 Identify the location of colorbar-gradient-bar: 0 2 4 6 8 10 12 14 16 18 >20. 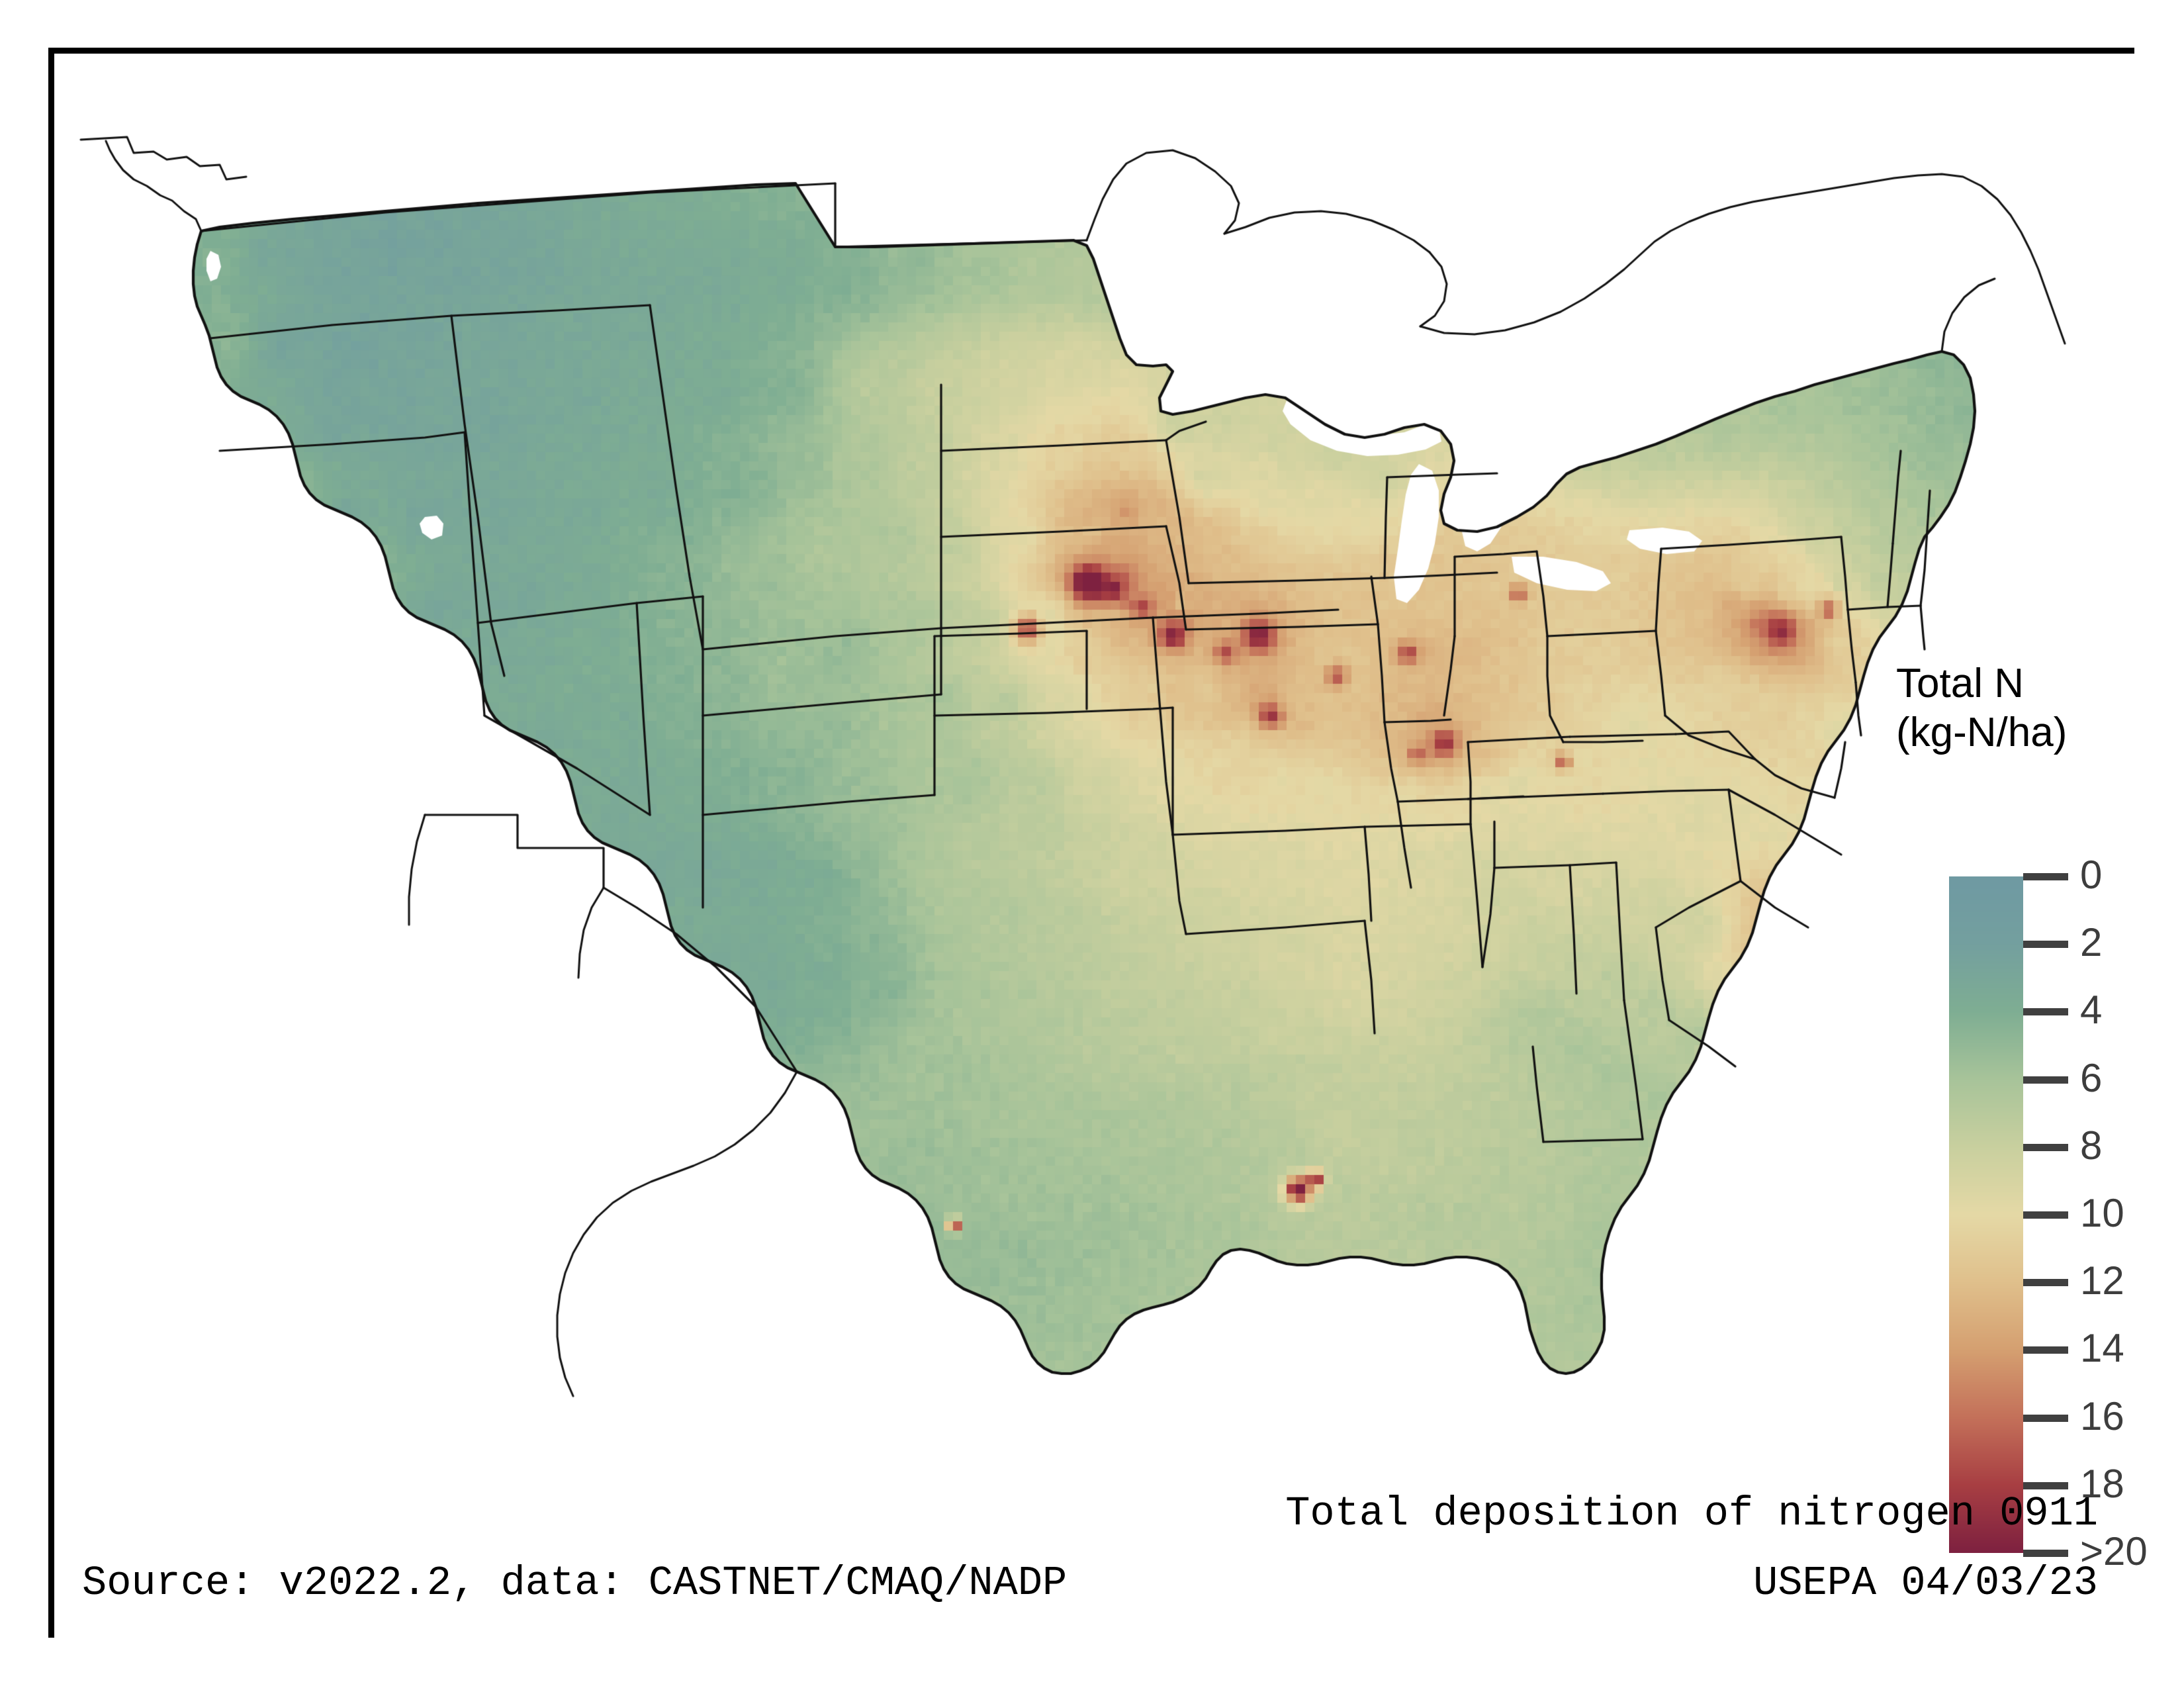
(2048, 1213).